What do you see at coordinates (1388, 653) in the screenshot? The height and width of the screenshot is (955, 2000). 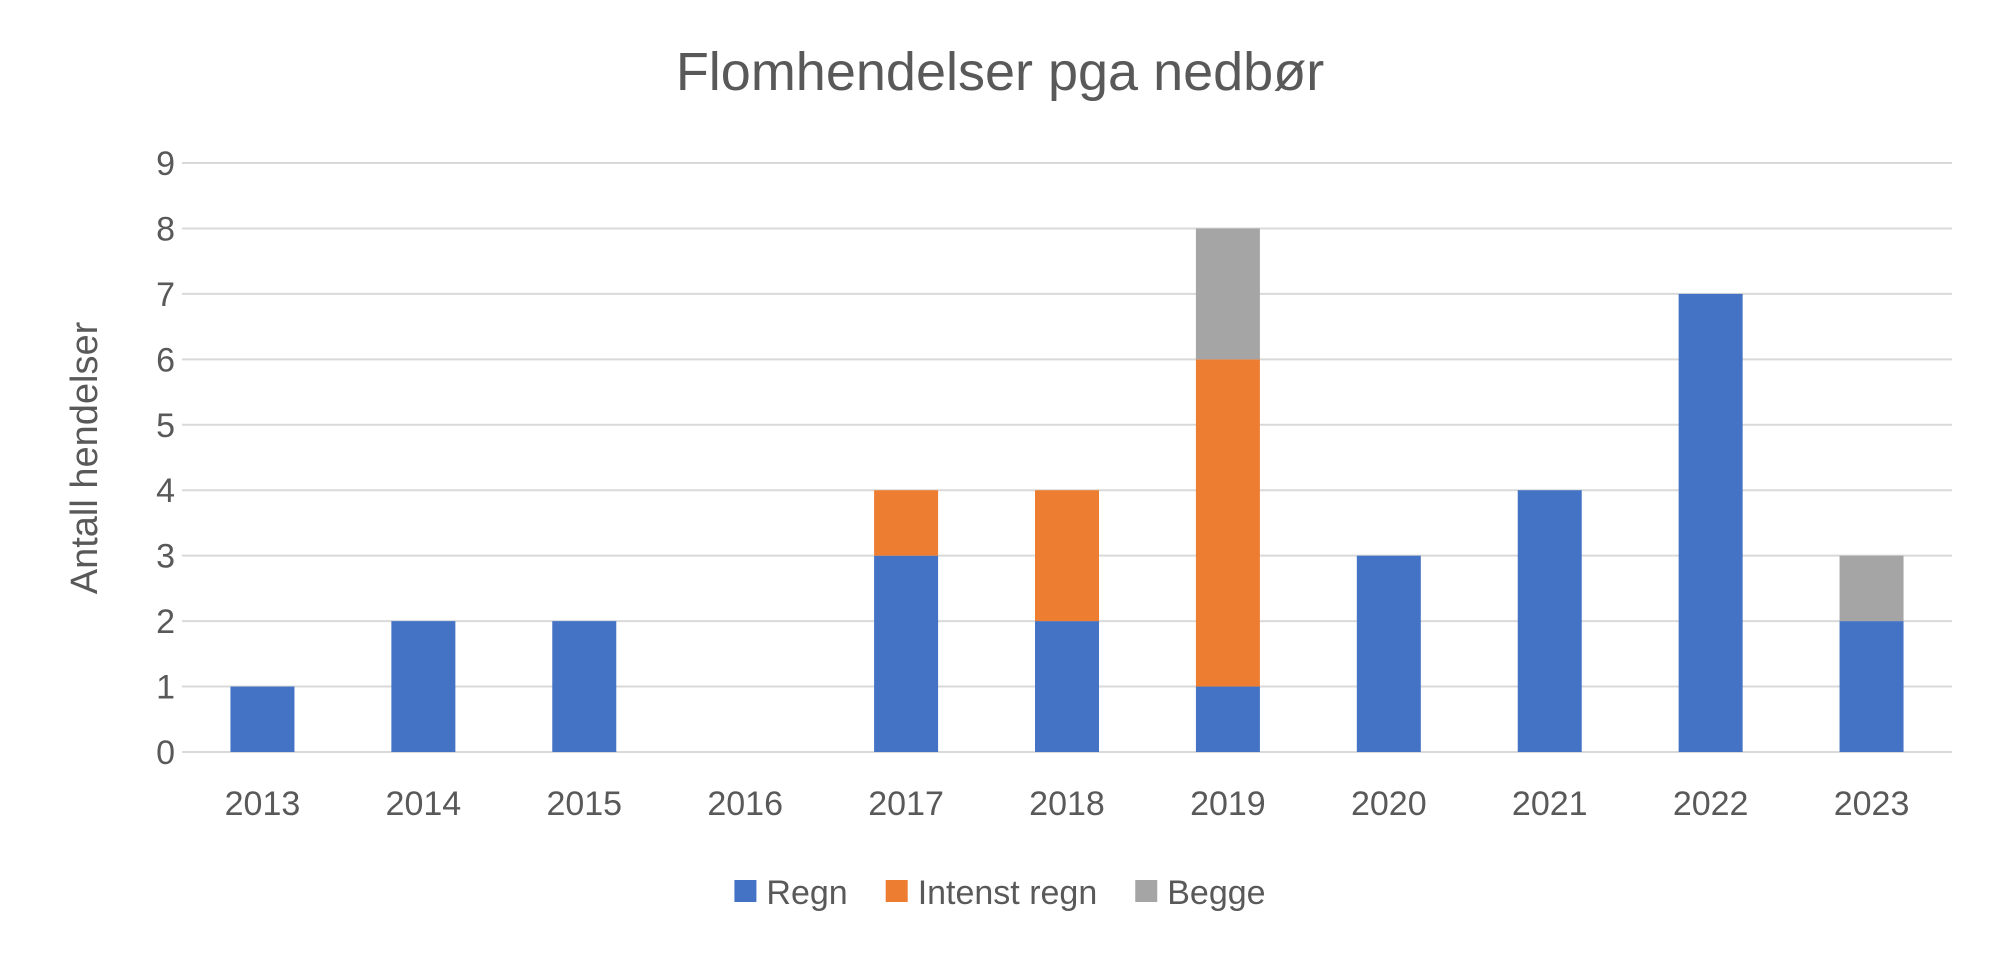 I see `bar-2020-regn` at bounding box center [1388, 653].